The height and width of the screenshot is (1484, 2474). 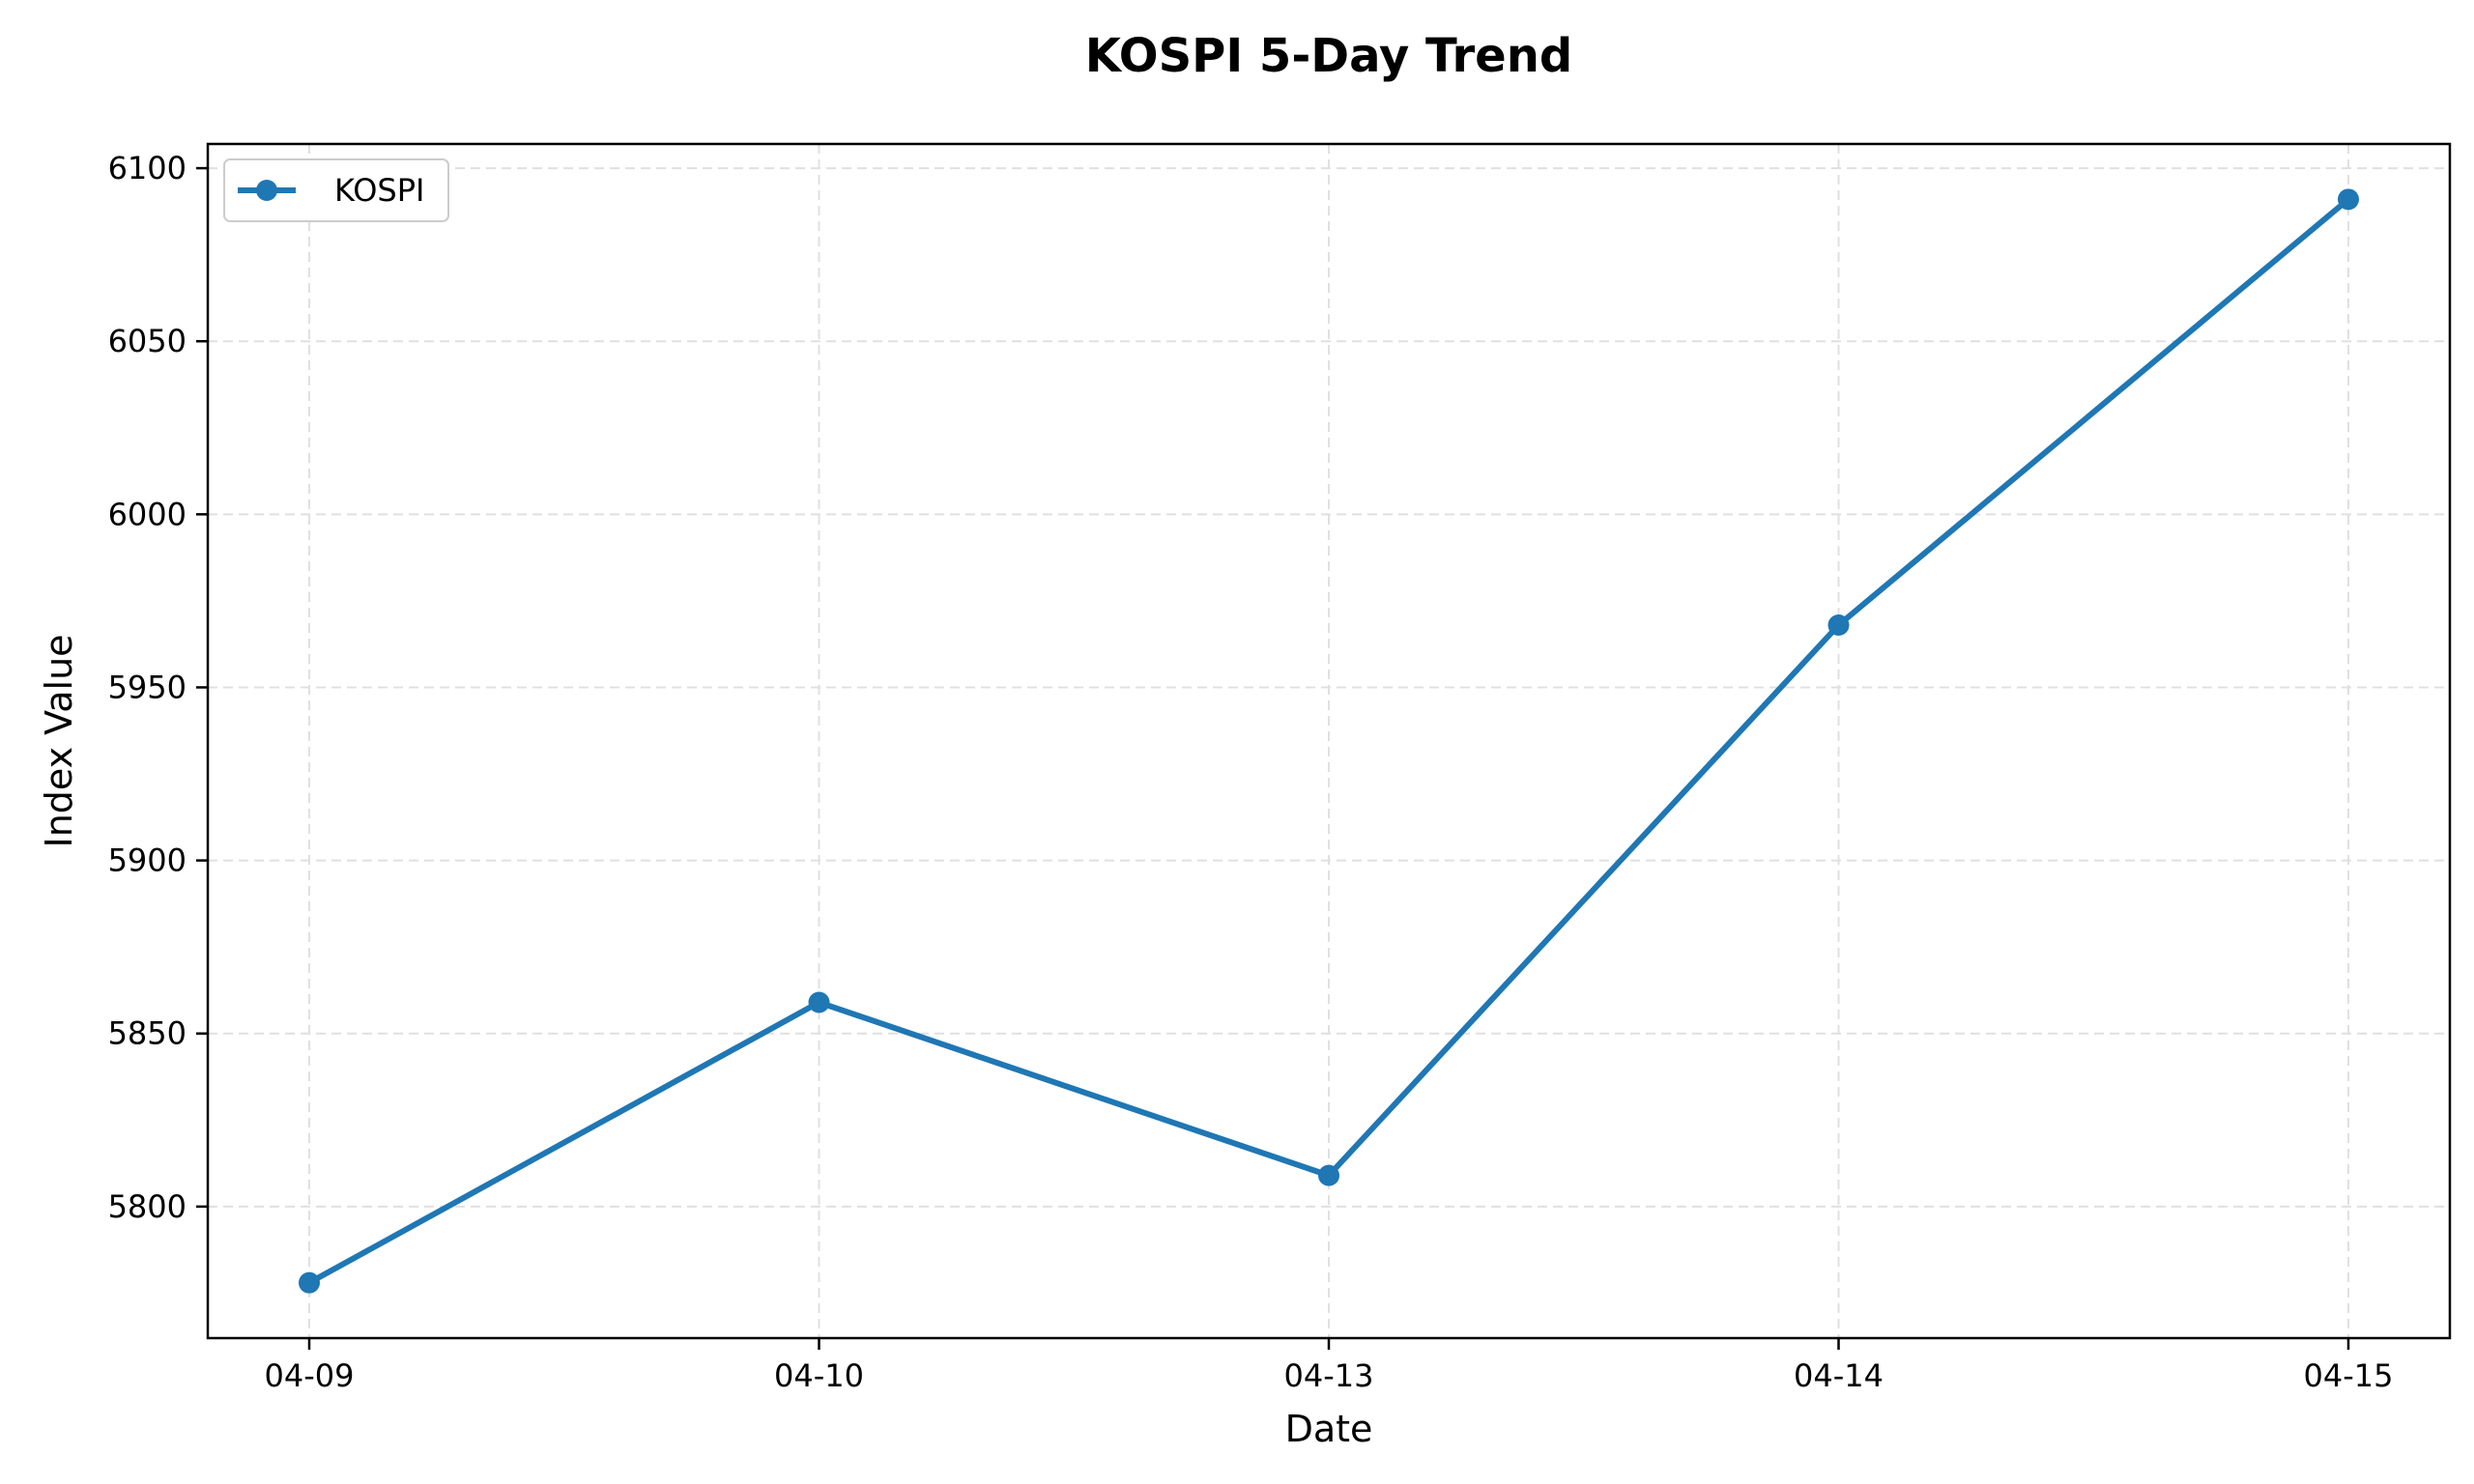 What do you see at coordinates (819, 1376) in the screenshot?
I see `x-tick-label: 04-10` at bounding box center [819, 1376].